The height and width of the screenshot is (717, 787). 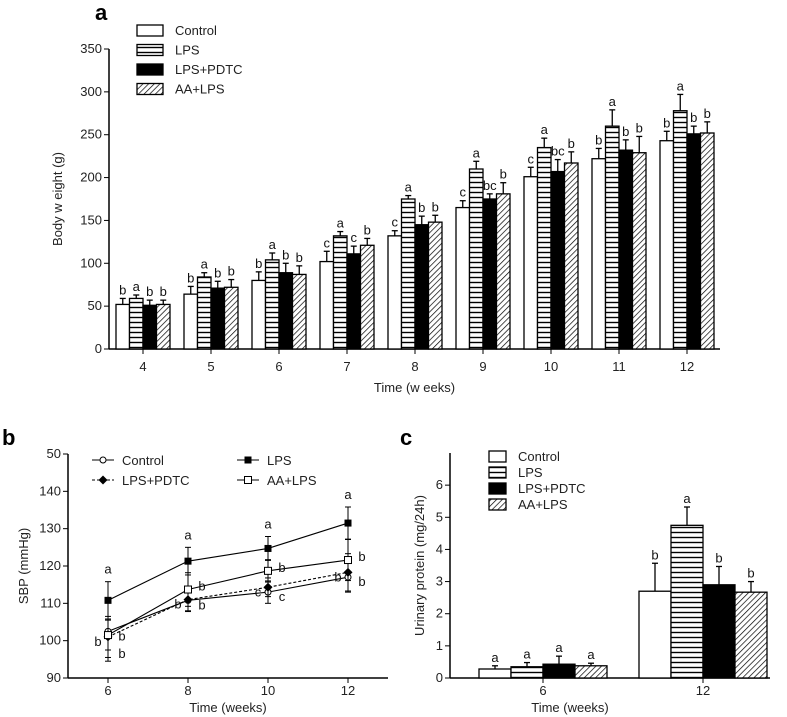 What do you see at coordinates (327, 305) in the screenshot?
I see `bar-control` at bounding box center [327, 305].